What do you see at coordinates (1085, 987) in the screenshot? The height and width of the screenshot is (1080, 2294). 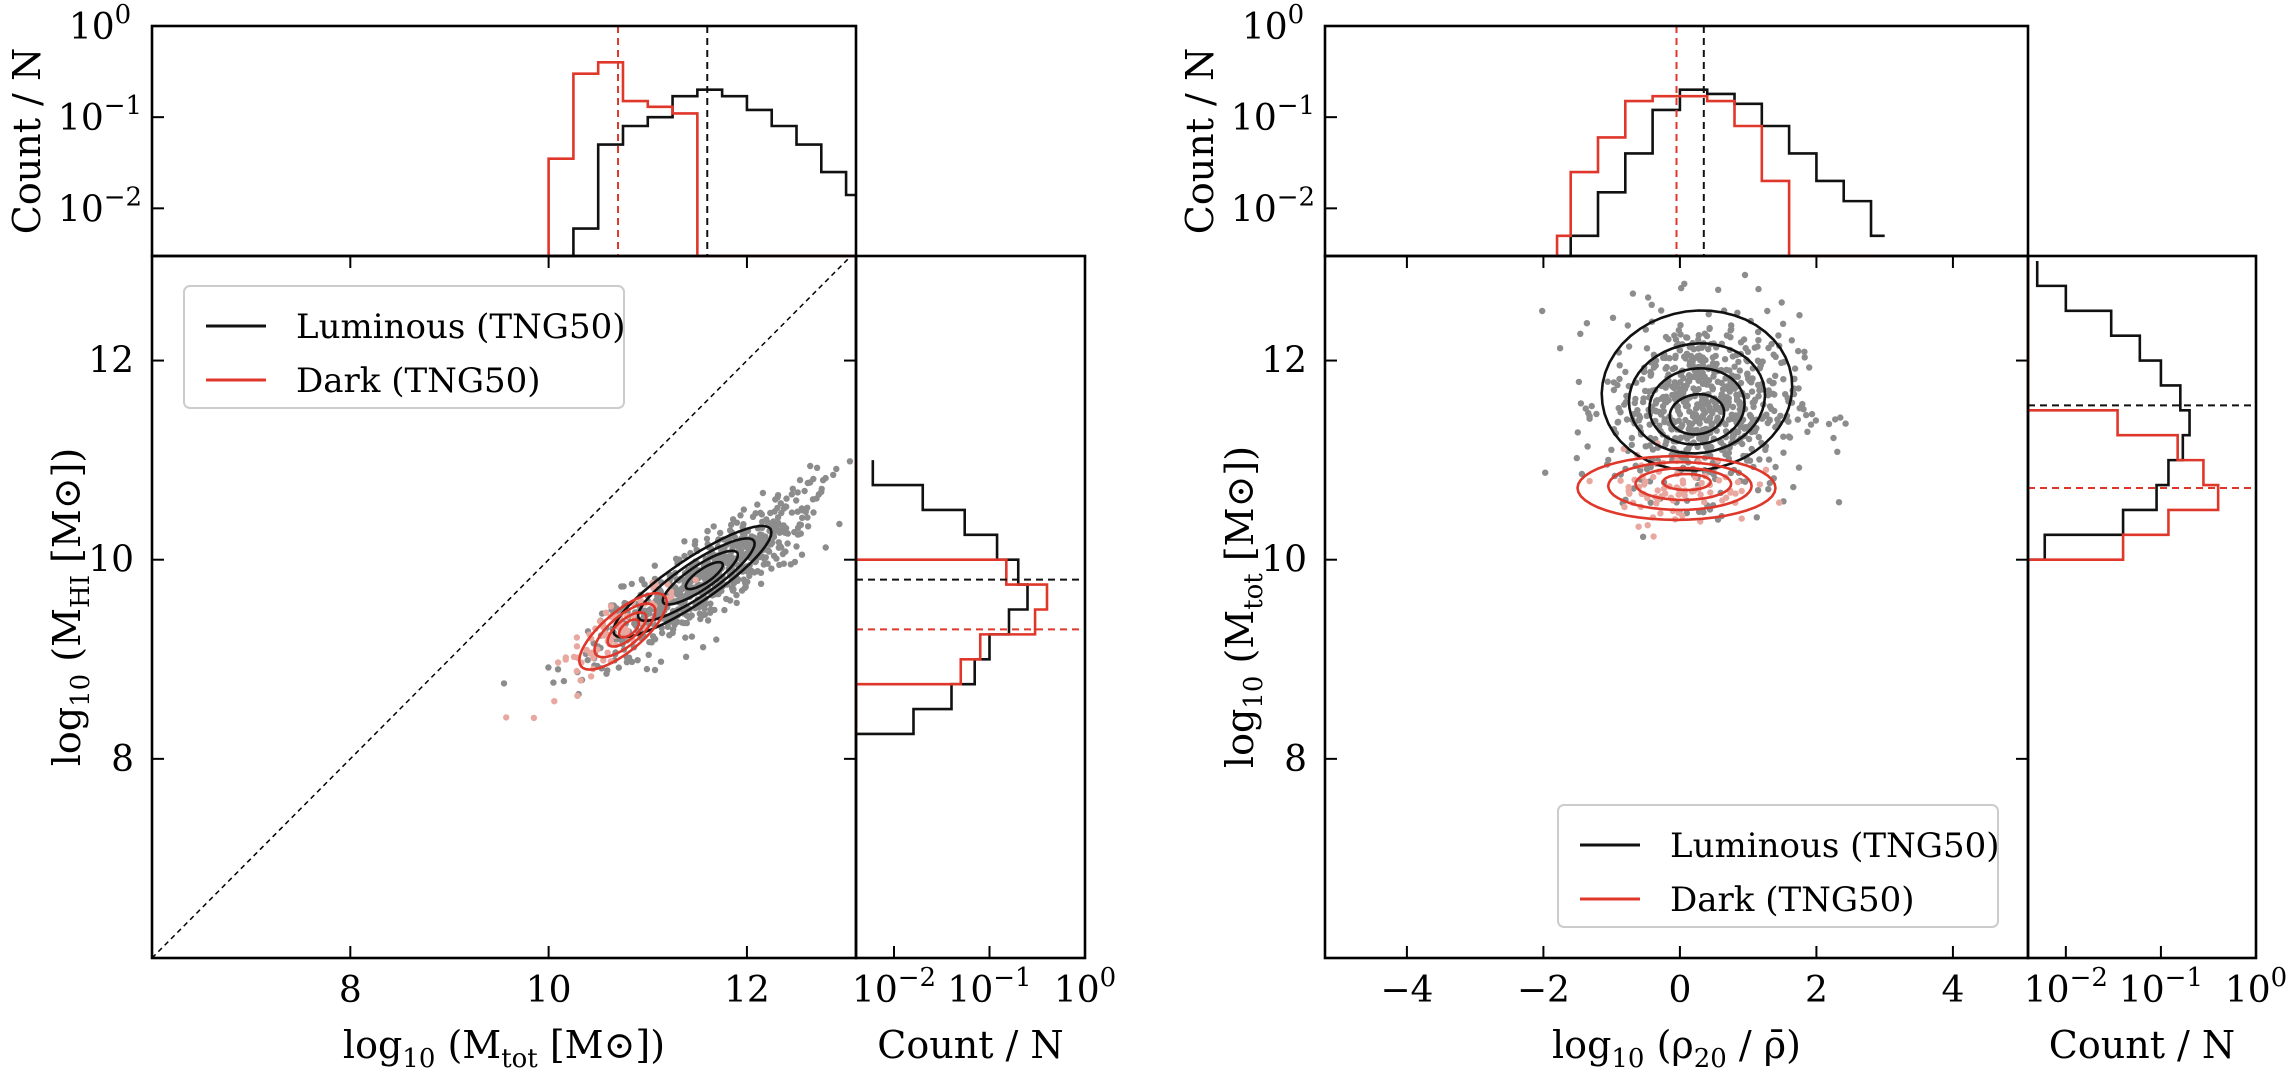 I see `x-tick-label: 10⁰` at bounding box center [1085, 987].